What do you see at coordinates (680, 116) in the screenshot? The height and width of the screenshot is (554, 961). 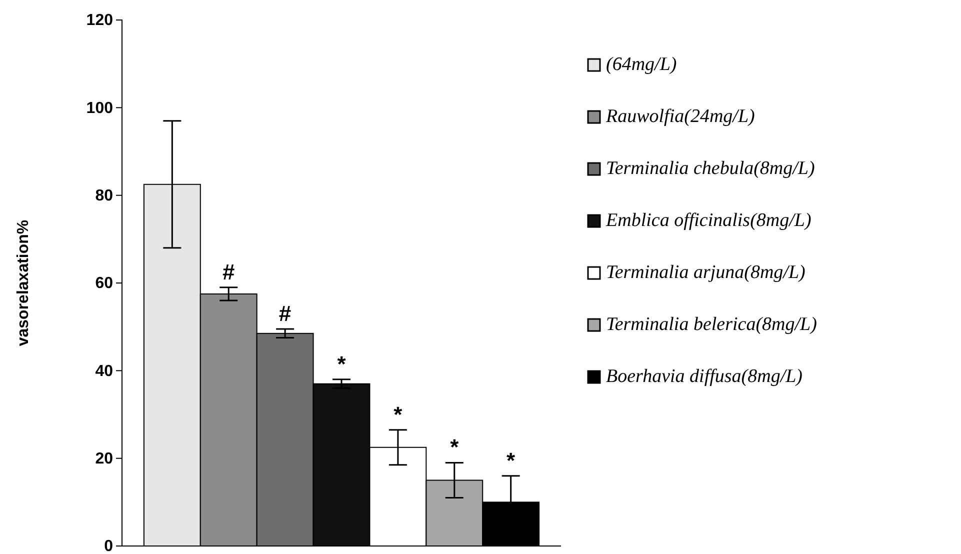 I see `legend-label: Rauwolfia(24mg/L)` at bounding box center [680, 116].